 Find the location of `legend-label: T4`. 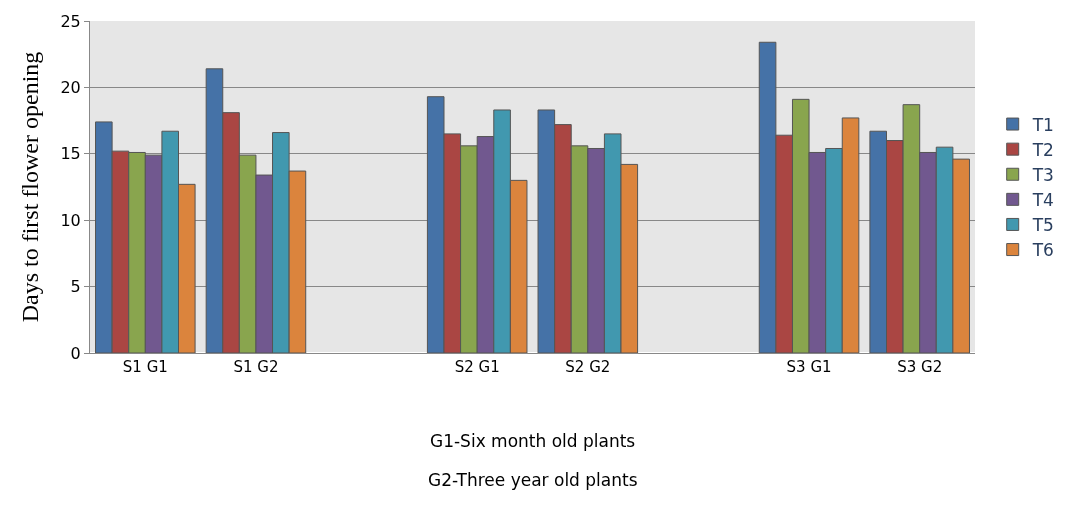

legend-label: T4 is located at coordinates (1042, 199).